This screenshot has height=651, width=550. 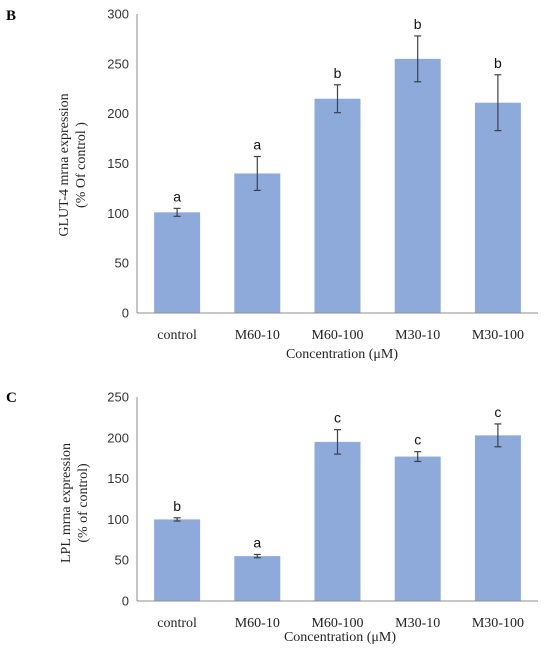 I want to click on y-axis-title-line-2: (% Of control ), so click(x=81, y=165).